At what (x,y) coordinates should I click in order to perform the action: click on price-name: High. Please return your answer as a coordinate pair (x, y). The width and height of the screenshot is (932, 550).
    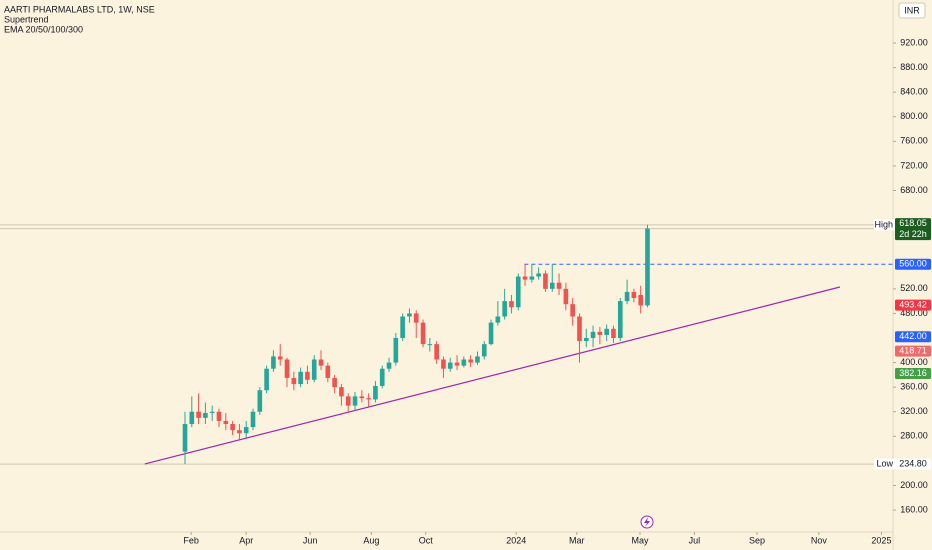
    Looking at the image, I should click on (883, 224).